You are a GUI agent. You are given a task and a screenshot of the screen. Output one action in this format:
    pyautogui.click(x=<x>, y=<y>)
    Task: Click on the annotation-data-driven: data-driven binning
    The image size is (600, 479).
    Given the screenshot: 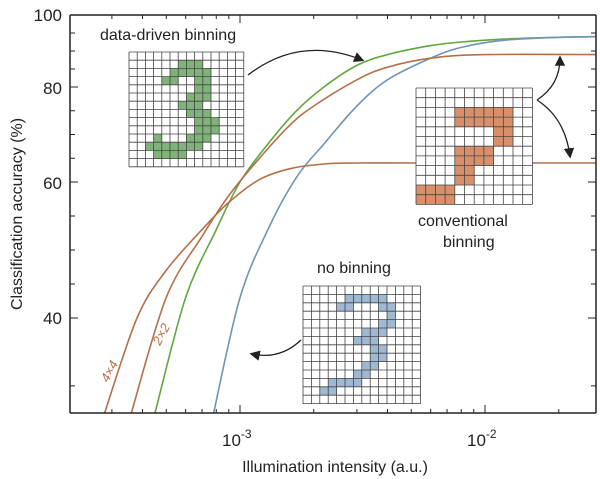 What is the action you would take?
    pyautogui.click(x=168, y=35)
    